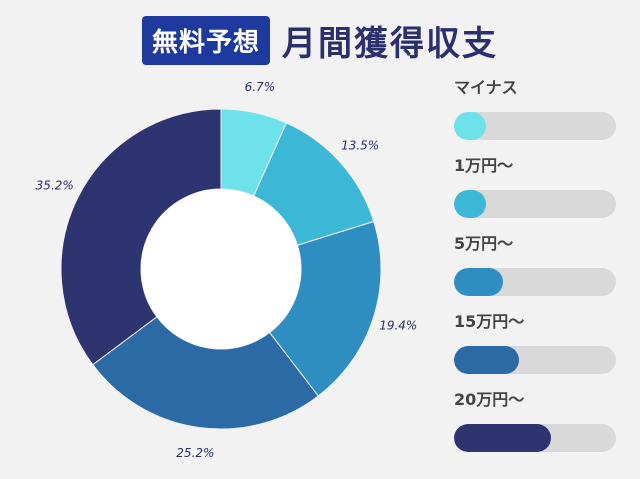 This screenshot has height=479, width=640. I want to click on slice-value-label: 6.7%, so click(260, 87).